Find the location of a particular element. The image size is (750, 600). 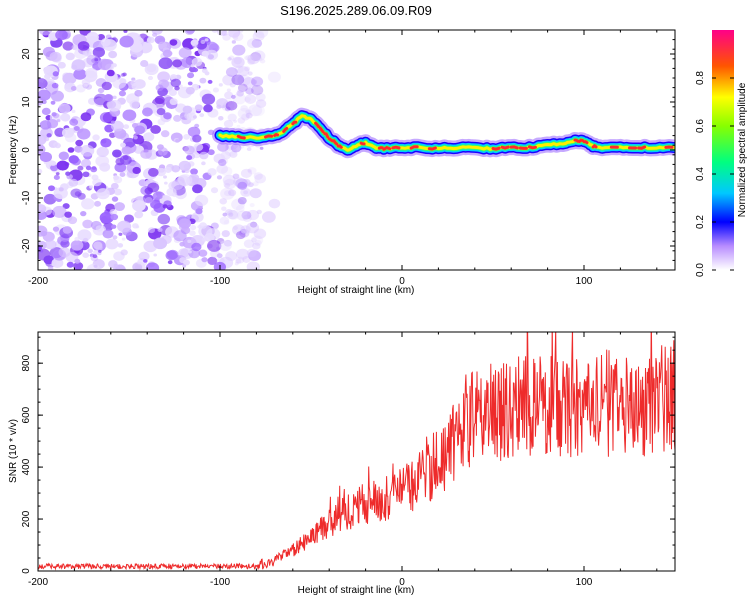

colorbar-tick-label: 0.4 is located at coordinates (700, 174).